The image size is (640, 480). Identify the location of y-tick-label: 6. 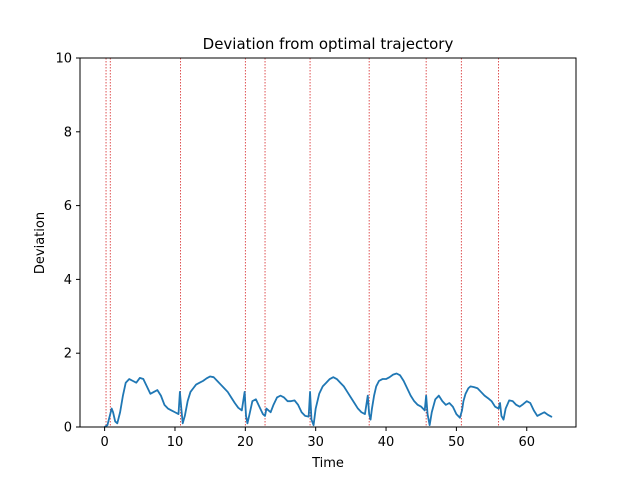
(68, 206).